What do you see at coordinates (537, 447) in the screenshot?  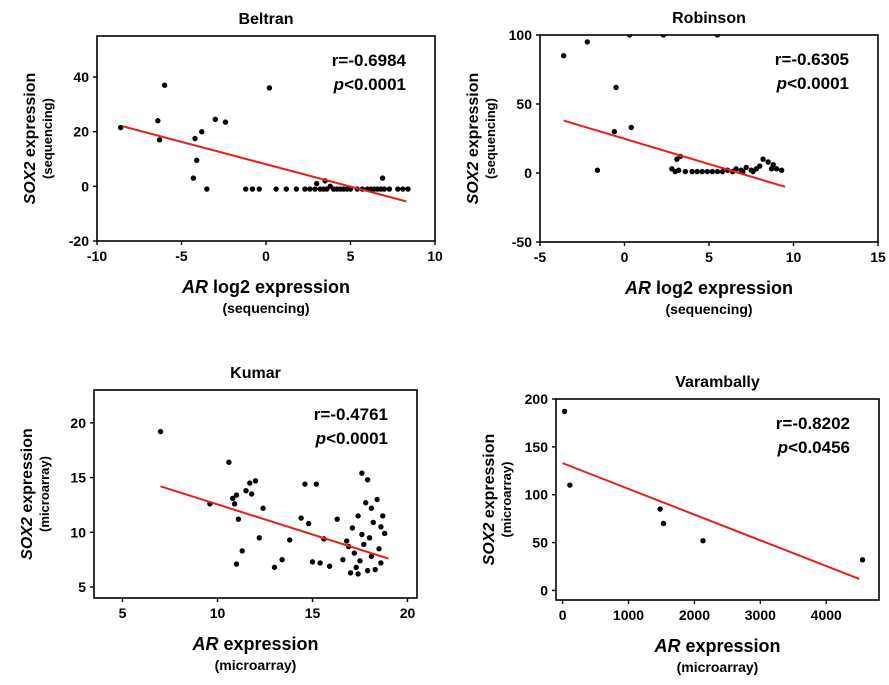 I see `y-tick-label: 150` at bounding box center [537, 447].